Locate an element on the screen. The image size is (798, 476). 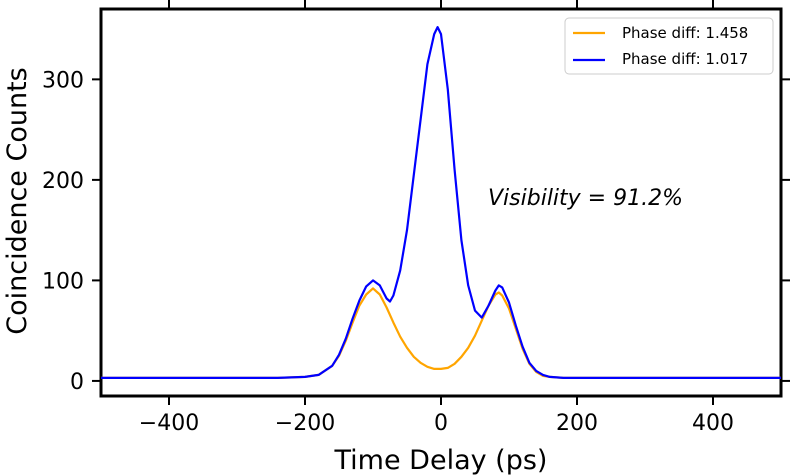
y-tick-label: 300 is located at coordinates (63, 80).